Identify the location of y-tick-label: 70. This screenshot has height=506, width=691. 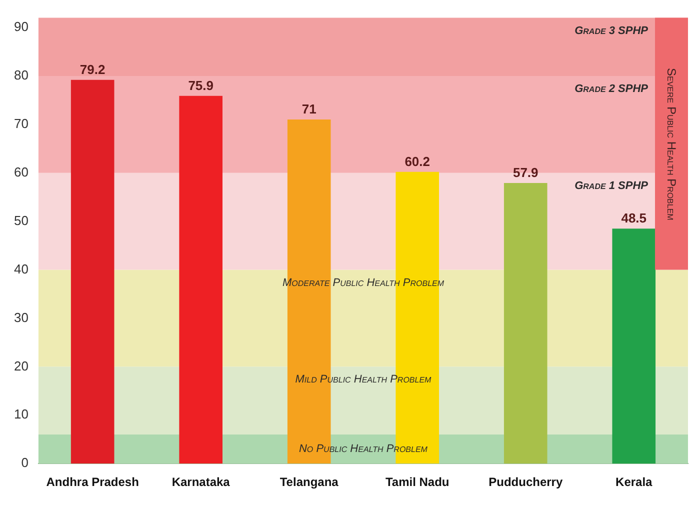
(21, 123).